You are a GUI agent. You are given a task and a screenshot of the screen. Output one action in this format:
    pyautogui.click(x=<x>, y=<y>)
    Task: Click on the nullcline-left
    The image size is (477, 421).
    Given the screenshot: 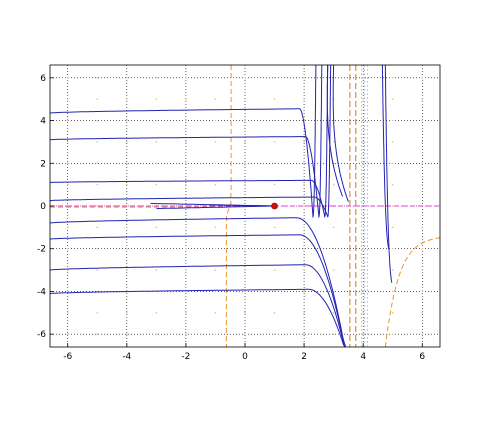 What is the action you would take?
    pyautogui.click(x=228, y=206)
    